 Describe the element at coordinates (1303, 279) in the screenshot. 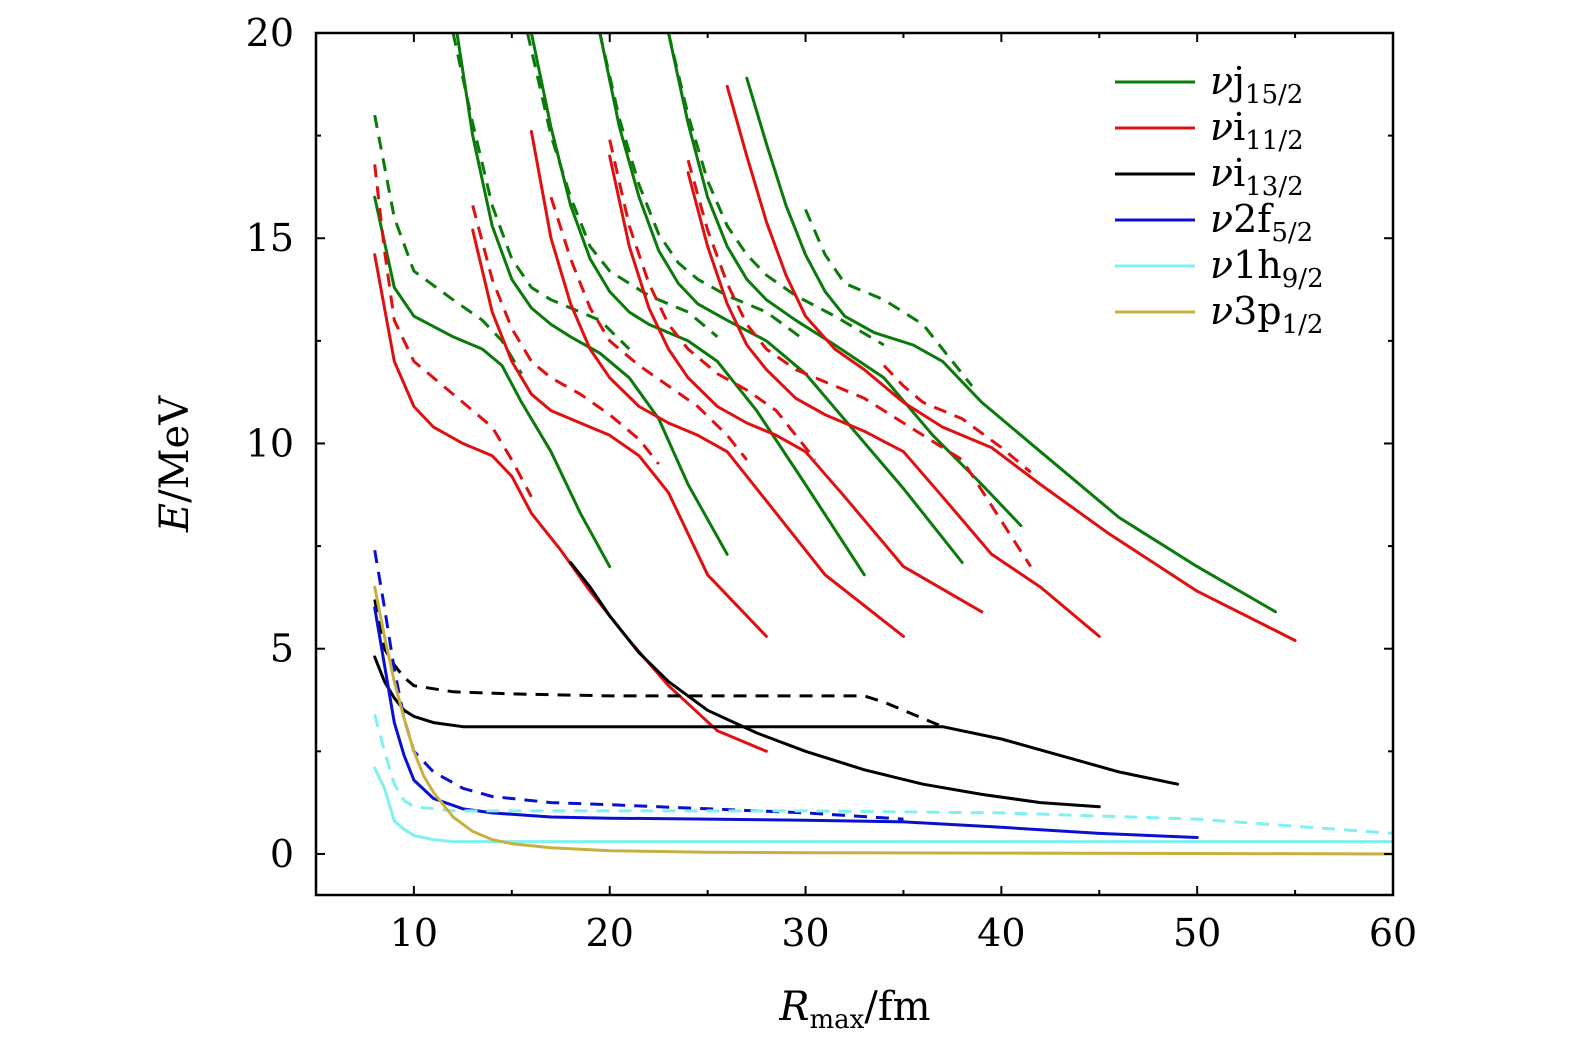

I see `legend-subscript: 9/2` at that location.